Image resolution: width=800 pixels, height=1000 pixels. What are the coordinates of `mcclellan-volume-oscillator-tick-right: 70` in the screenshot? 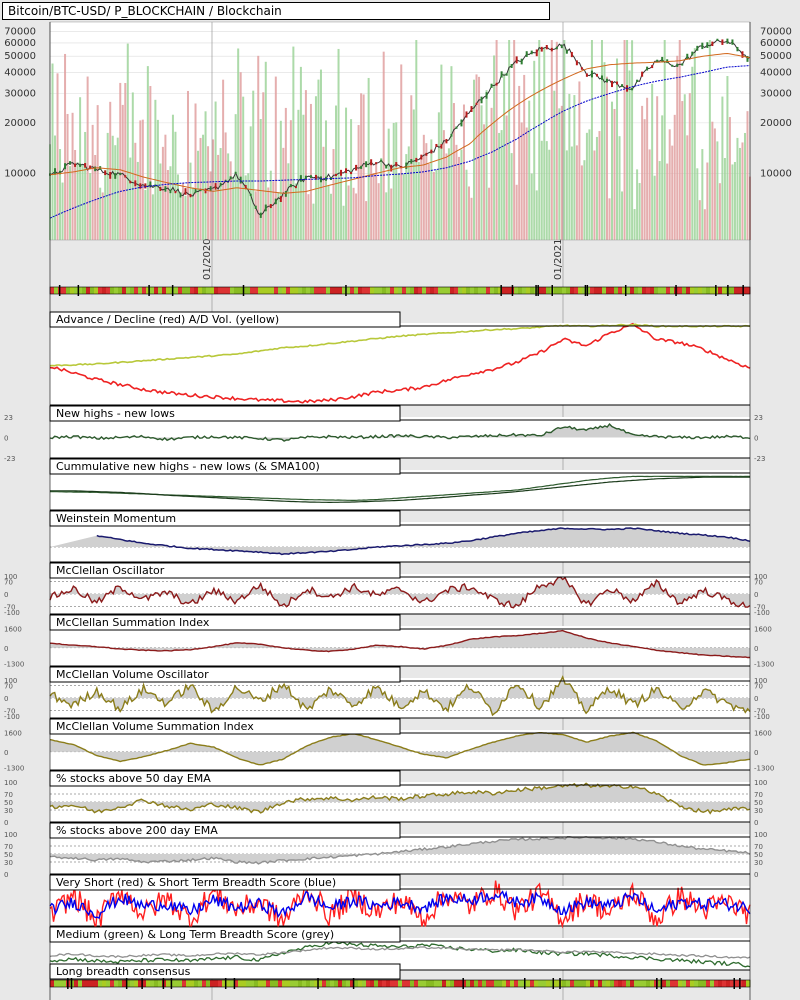 It's located at (758, 686).